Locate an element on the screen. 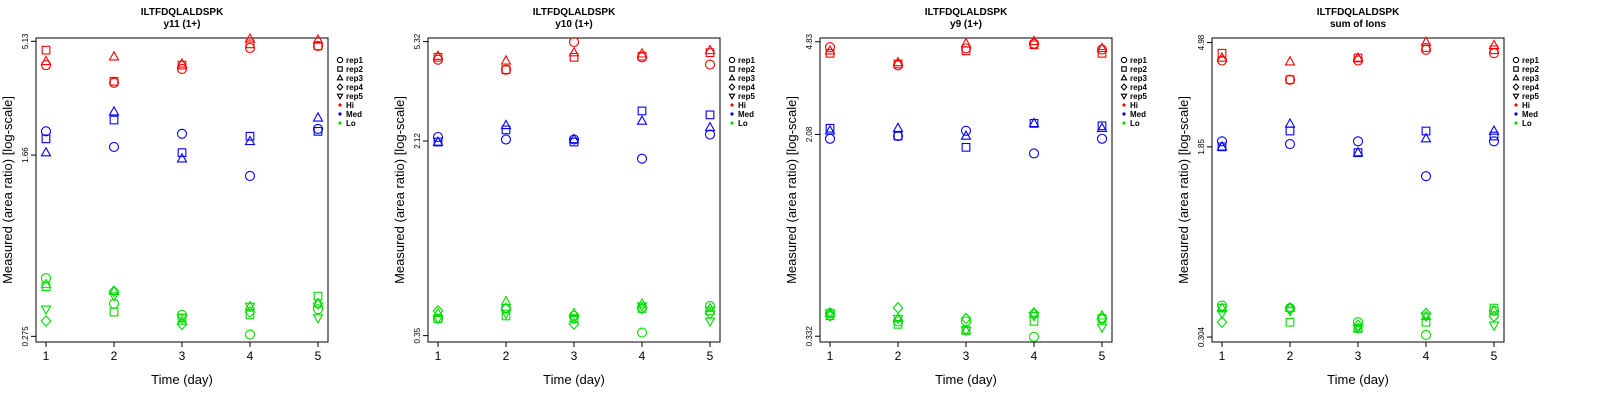  y-tick-label: 5.32 is located at coordinates (417, 41).